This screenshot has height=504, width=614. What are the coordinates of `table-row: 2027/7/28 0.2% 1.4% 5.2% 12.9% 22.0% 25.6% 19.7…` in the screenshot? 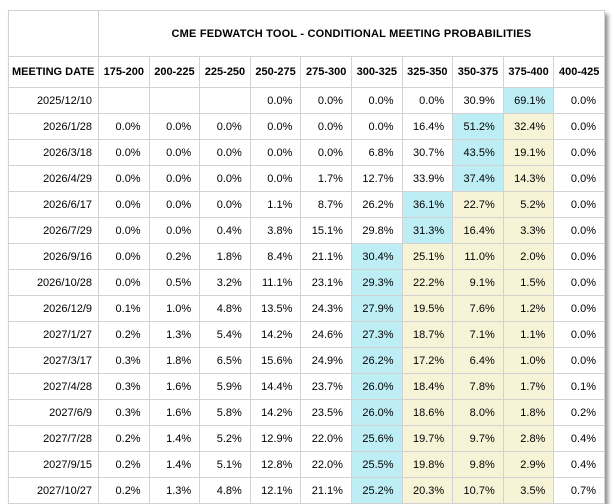 It's located at (306, 438).